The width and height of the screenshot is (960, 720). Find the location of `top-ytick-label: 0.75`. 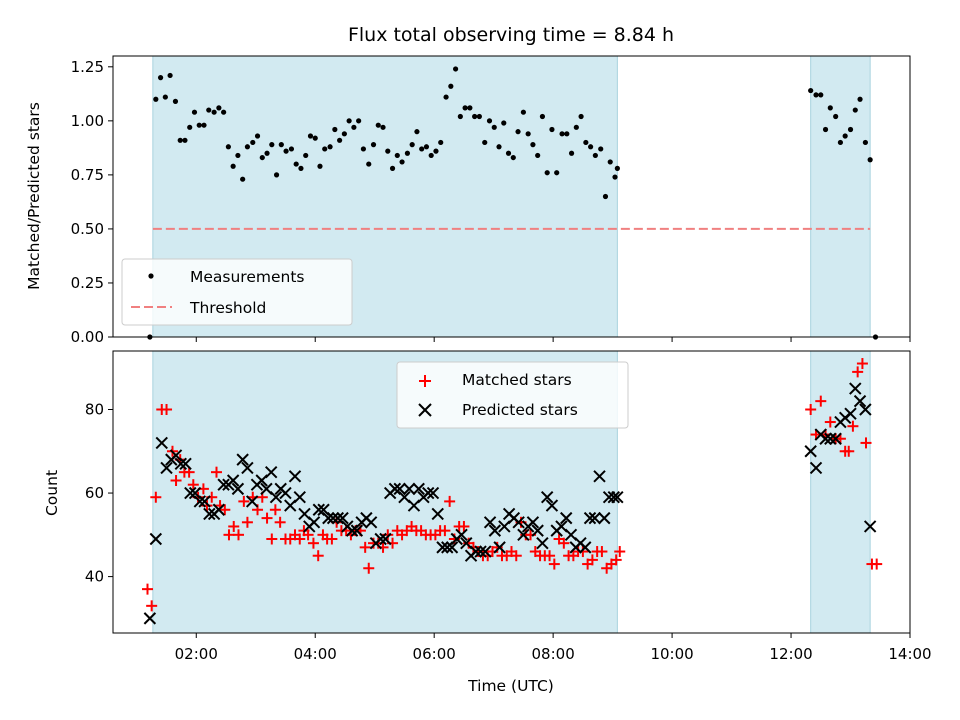

top-ytick-label: 0.75 is located at coordinates (87, 175).